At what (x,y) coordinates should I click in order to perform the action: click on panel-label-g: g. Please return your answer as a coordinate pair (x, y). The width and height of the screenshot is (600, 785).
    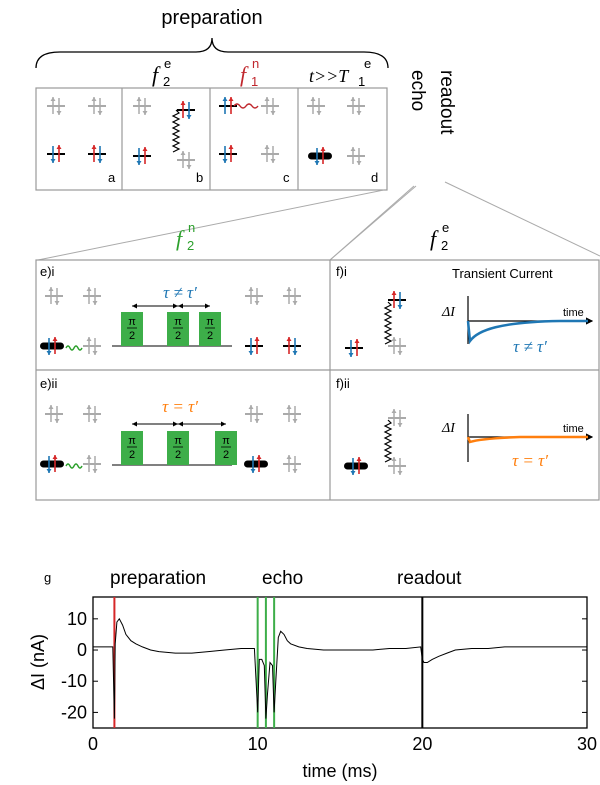
    Looking at the image, I should click on (47, 577).